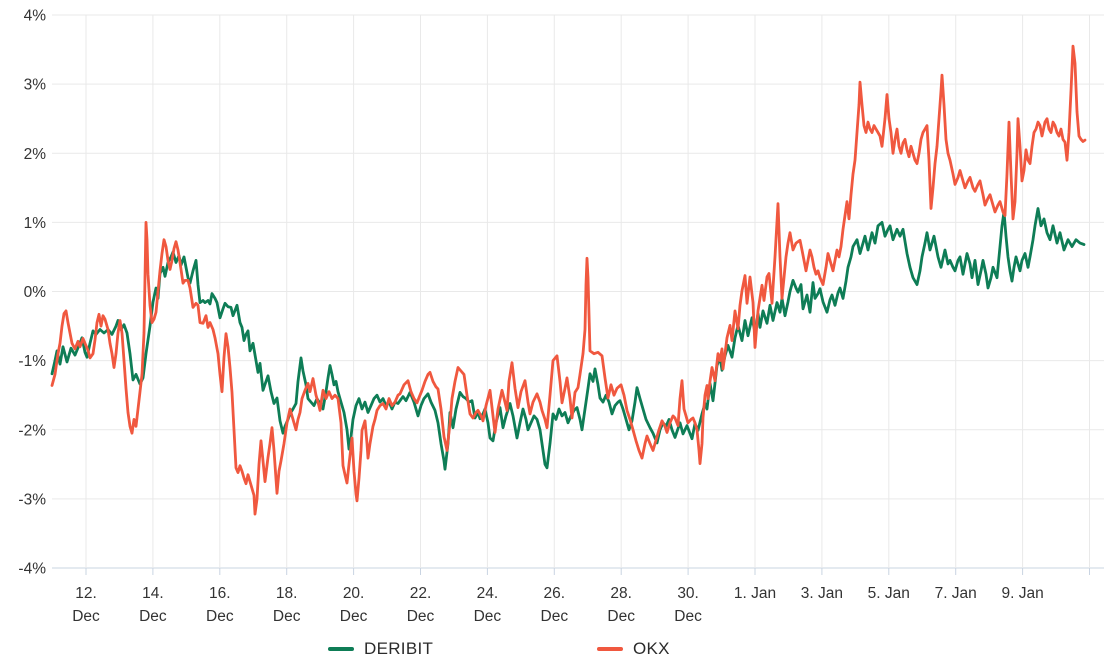 The height and width of the screenshot is (668, 1104). I want to click on y-axis-label: 1%, so click(35, 223).